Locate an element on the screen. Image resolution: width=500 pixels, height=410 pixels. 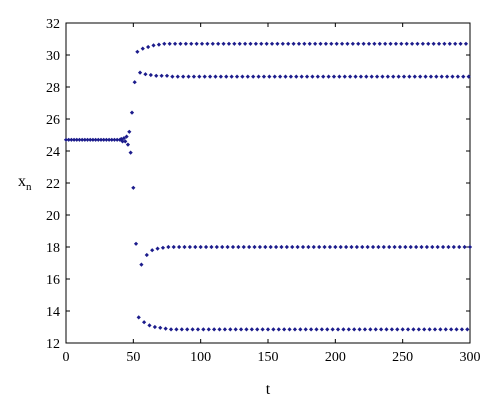
x-tick-label: 100 is located at coordinates (200, 357).